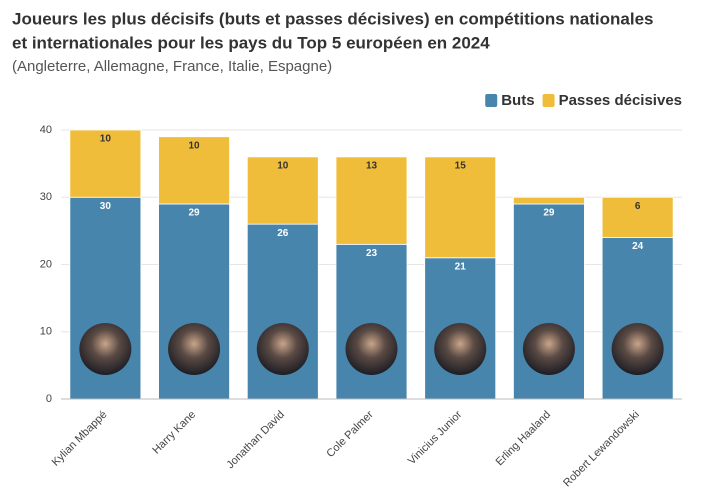 Image resolution: width=720 pixels, height=500 pixels. What do you see at coordinates (350, 434) in the screenshot?
I see `x-tick-label: Cole Palmer` at bounding box center [350, 434].